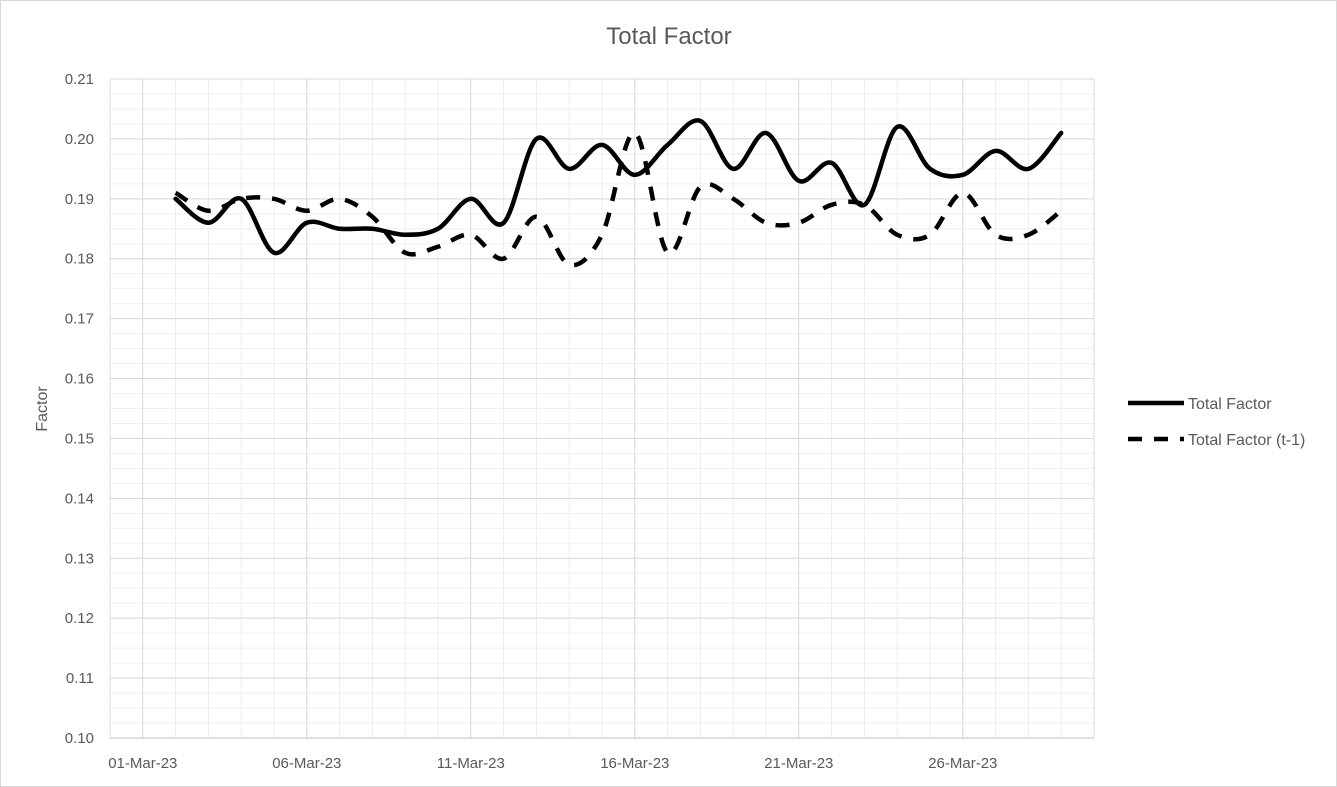 The image size is (1337, 787). I want to click on legend-label-total-factor-t-1: Total Factor (t-1), so click(1246, 440).